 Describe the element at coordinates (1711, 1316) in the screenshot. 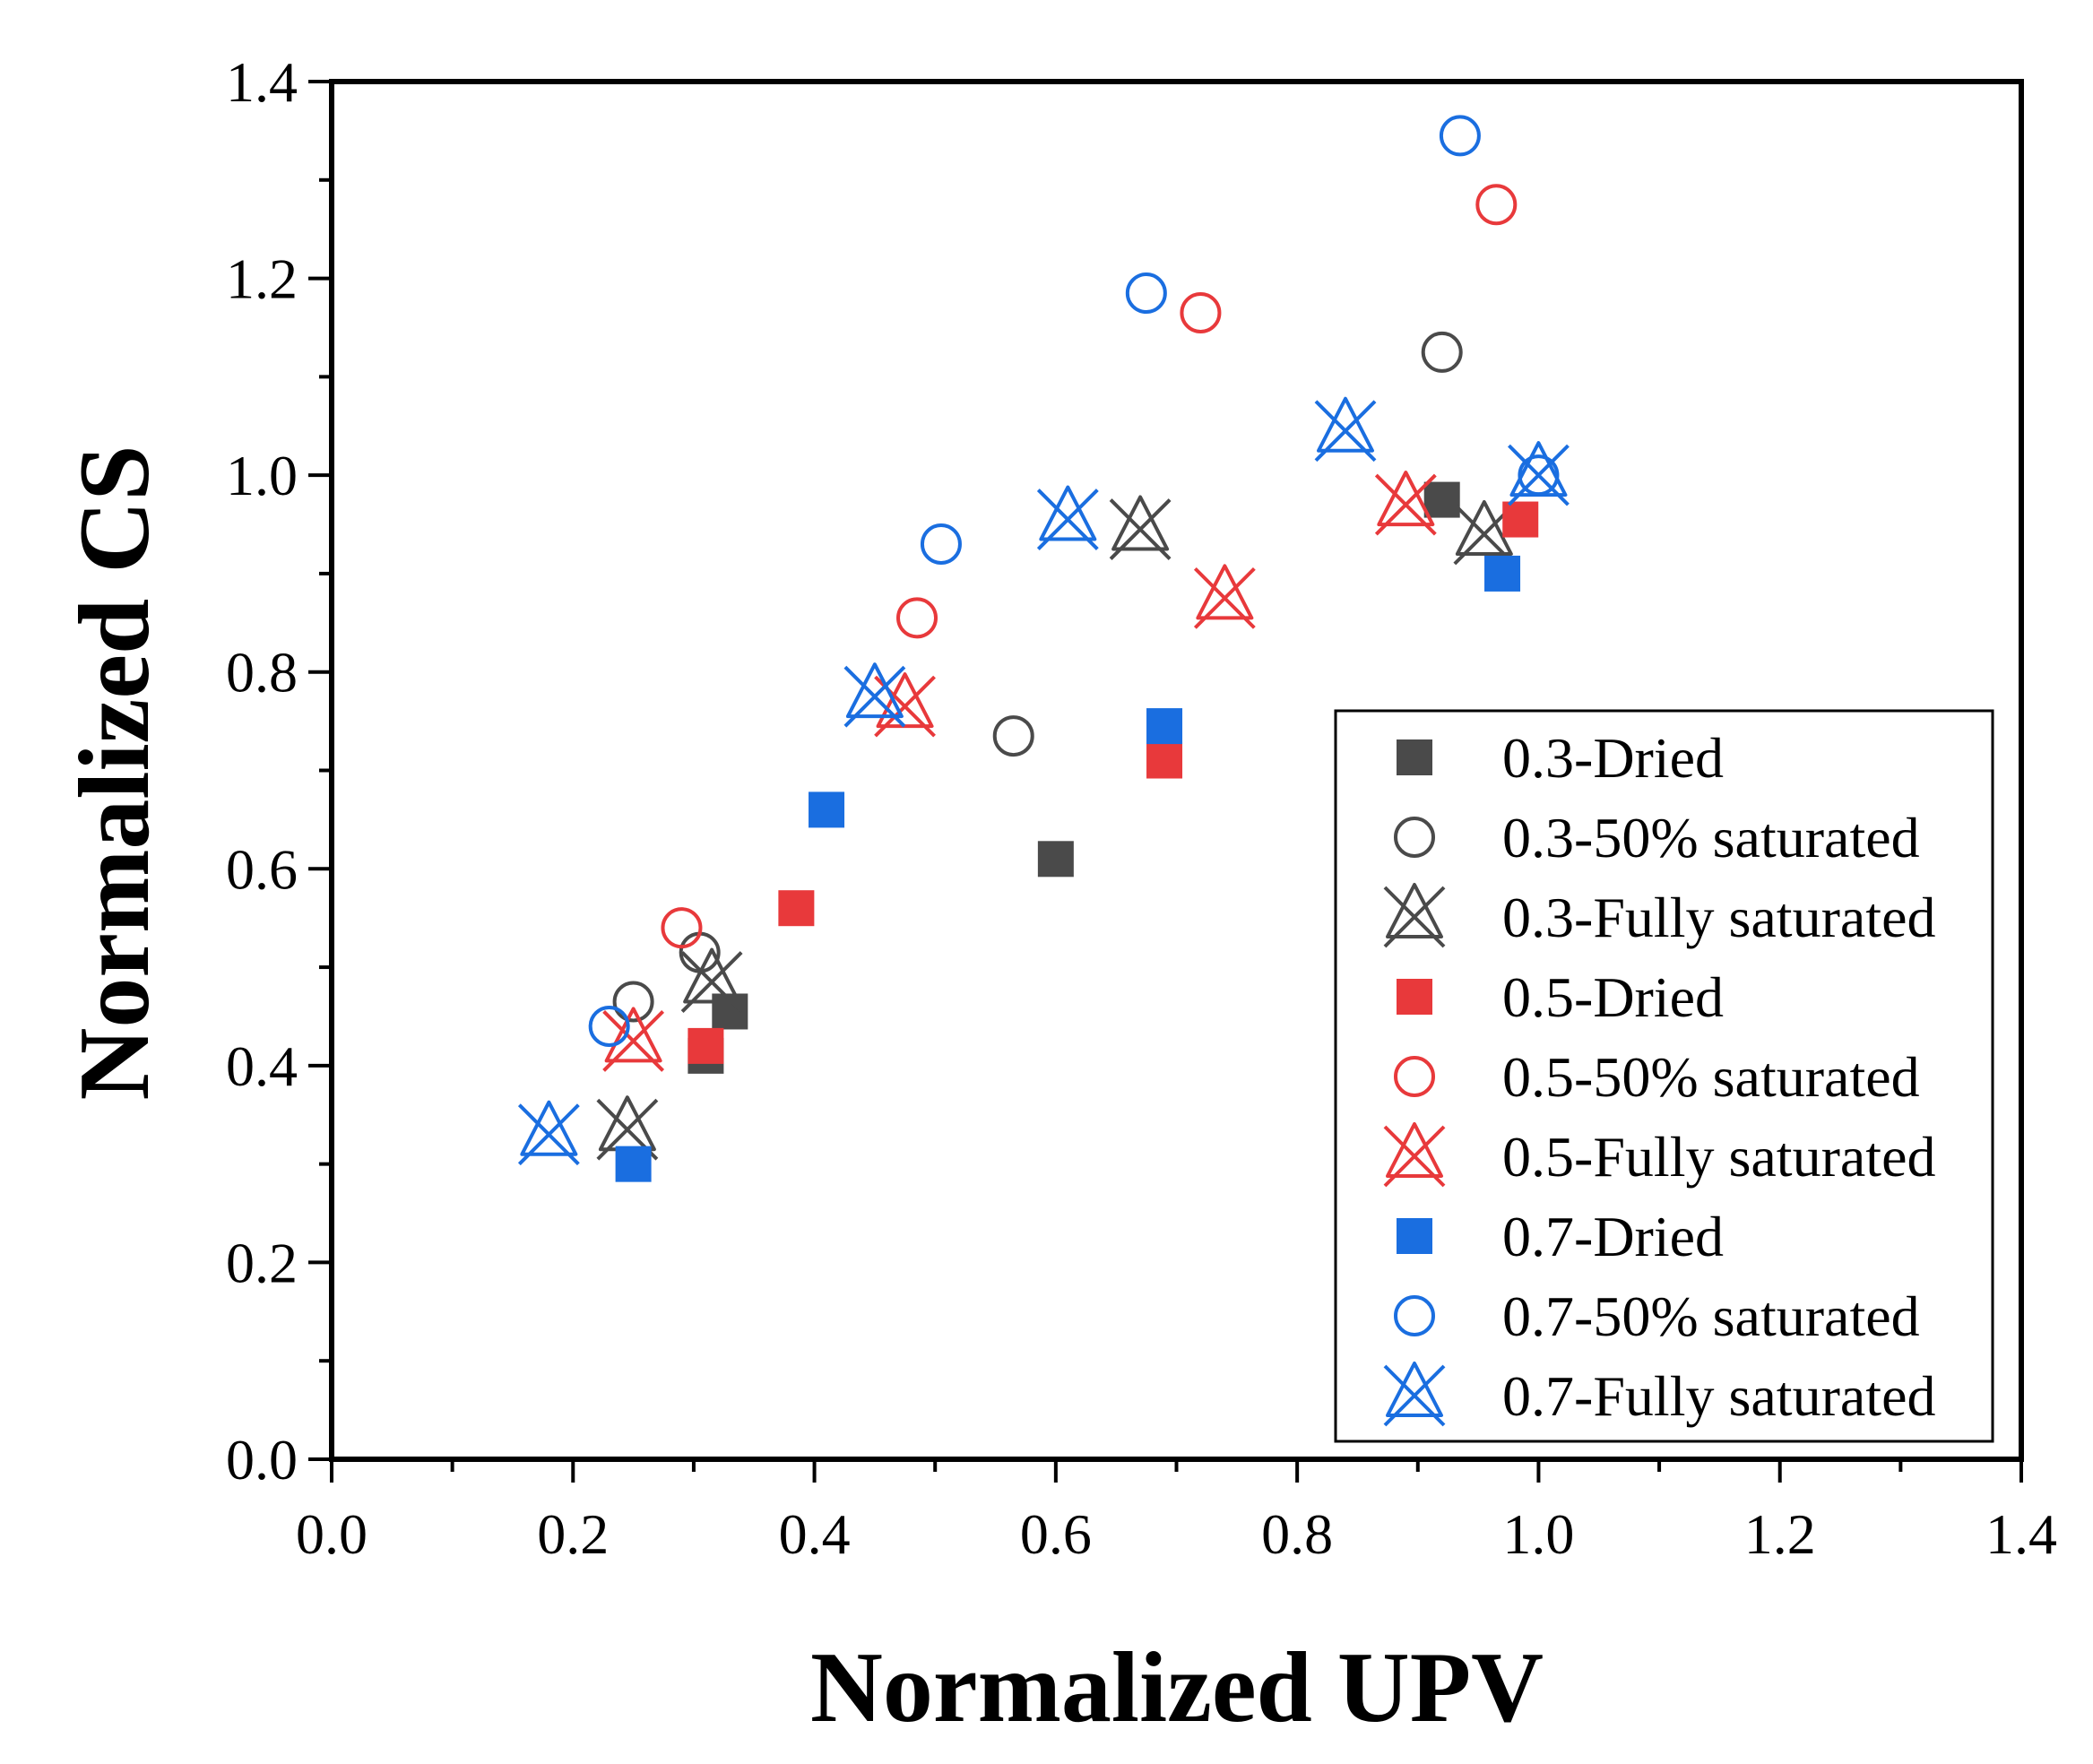

I see `legend-label: 0.7-50% saturated` at that location.